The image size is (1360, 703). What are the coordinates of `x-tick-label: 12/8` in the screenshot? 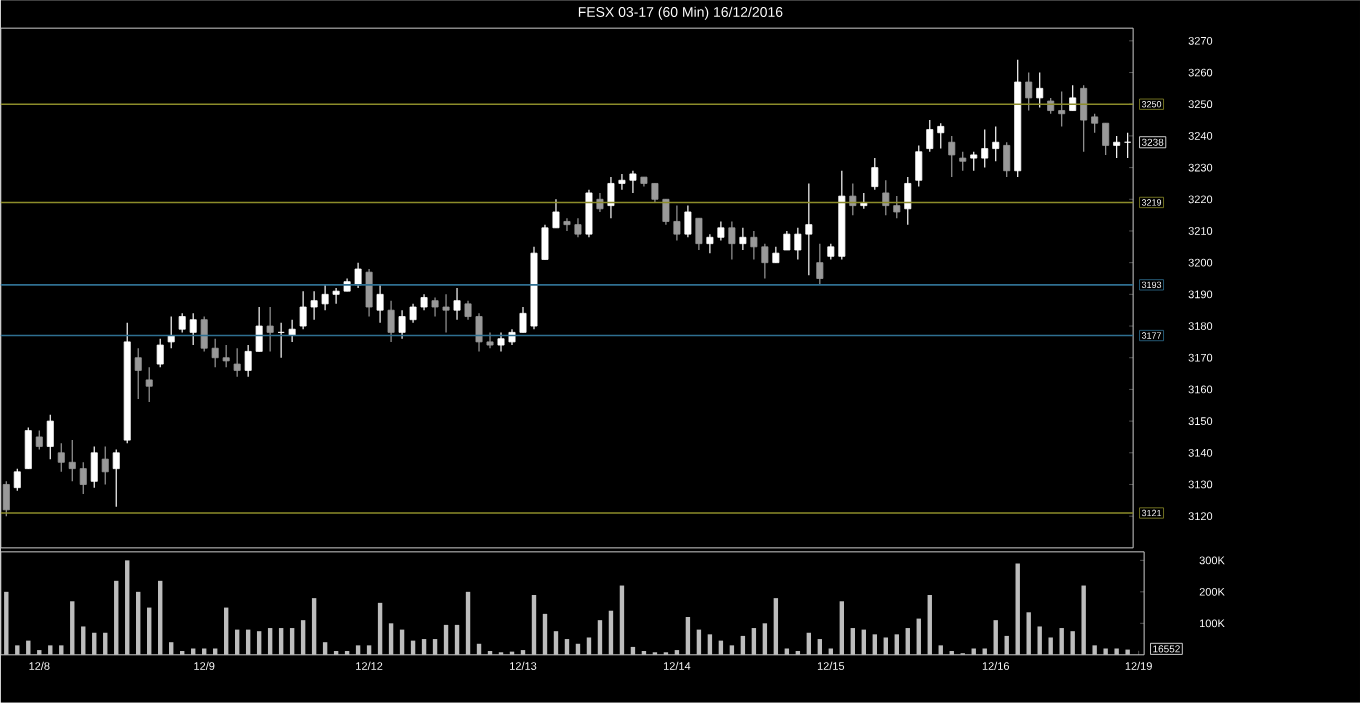 It's located at (39, 666).